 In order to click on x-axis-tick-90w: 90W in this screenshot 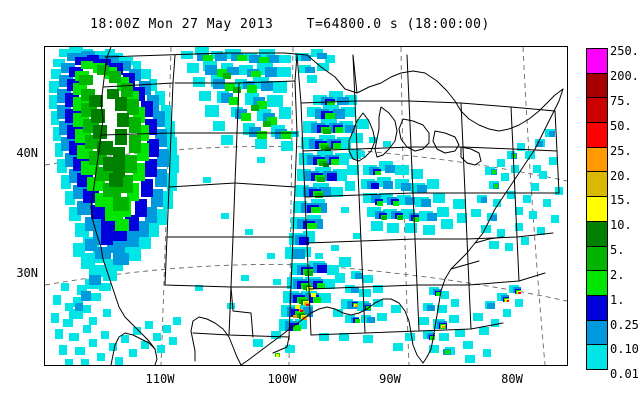, I will do `click(390, 379)`.